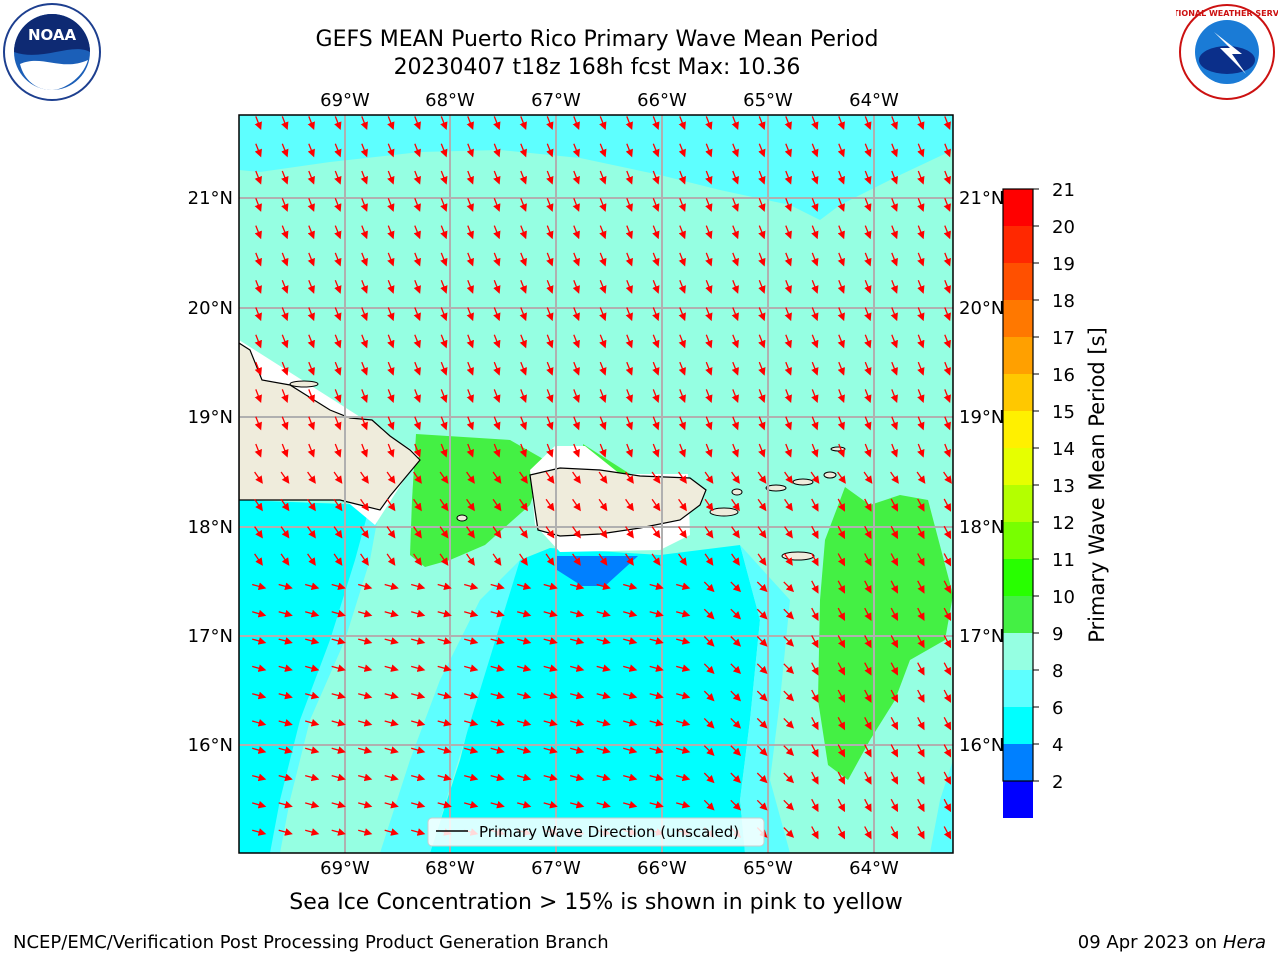  Describe the element at coordinates (596, 167) in the screenshot. I see `period-8-9-region-north` at that location.